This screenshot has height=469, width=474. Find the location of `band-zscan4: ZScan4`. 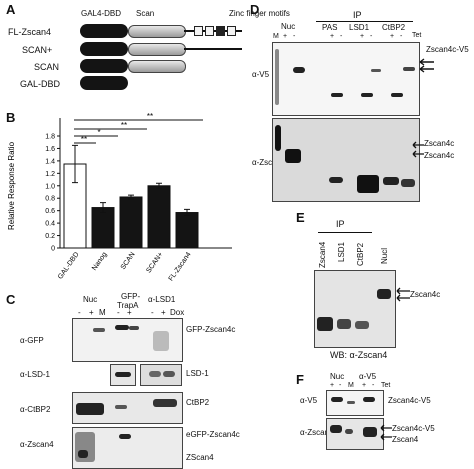

band-zscan4: ZScan4 is located at coordinates (200, 457).